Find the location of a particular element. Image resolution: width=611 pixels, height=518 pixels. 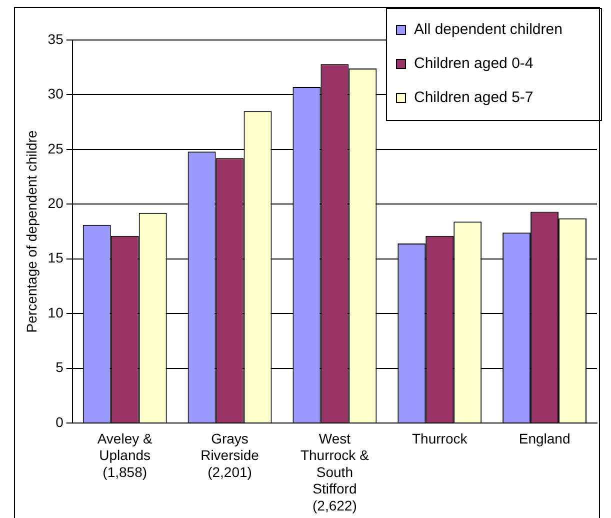

y-tick-label: 10 is located at coordinates (56, 312).